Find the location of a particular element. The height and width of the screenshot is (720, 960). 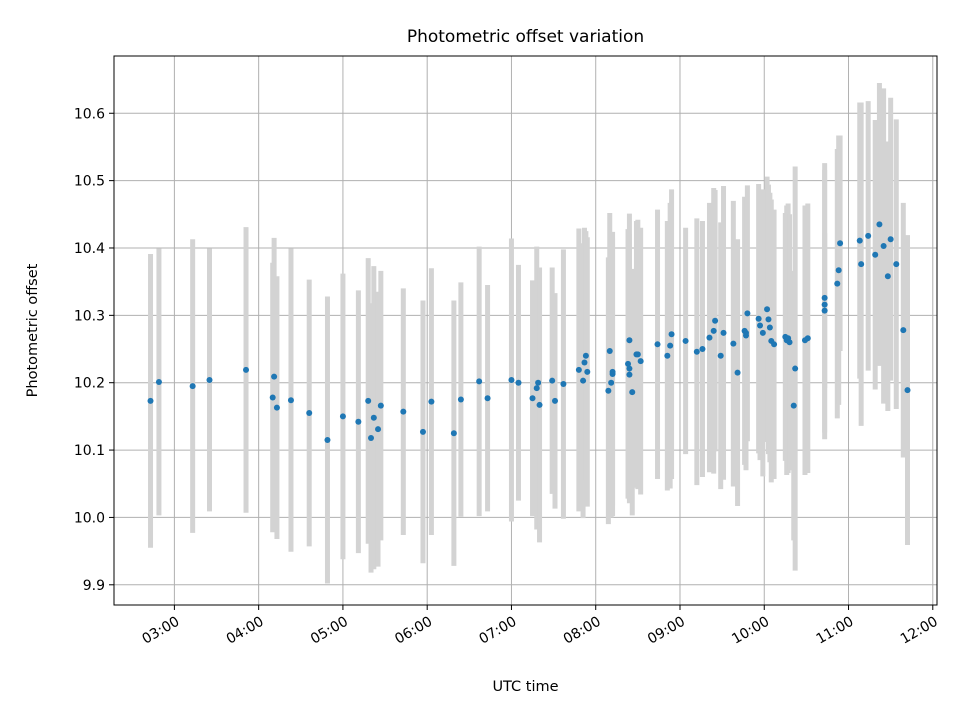

x-axis-label: UTC time is located at coordinates (525, 687).